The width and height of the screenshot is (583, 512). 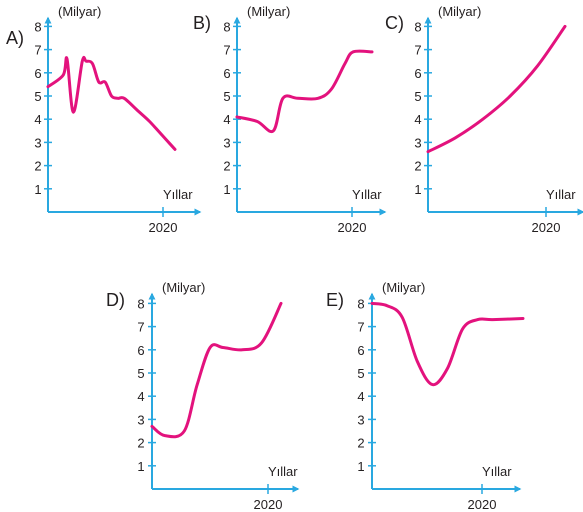 What do you see at coordinates (115, 300) in the screenshot?
I see `option-d-letter: D)` at bounding box center [115, 300].